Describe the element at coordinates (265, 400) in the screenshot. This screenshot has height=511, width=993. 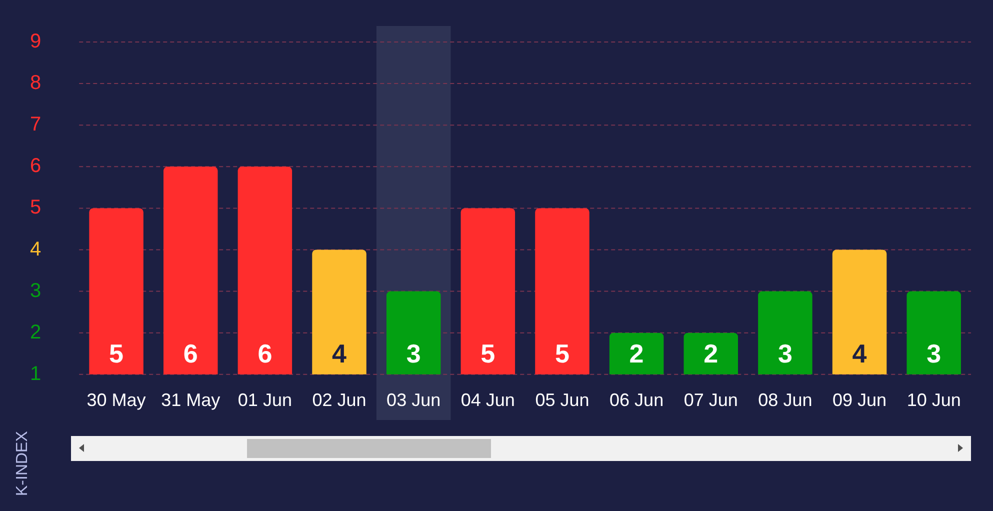
I see `x-tick-label: 01 Jun` at that location.